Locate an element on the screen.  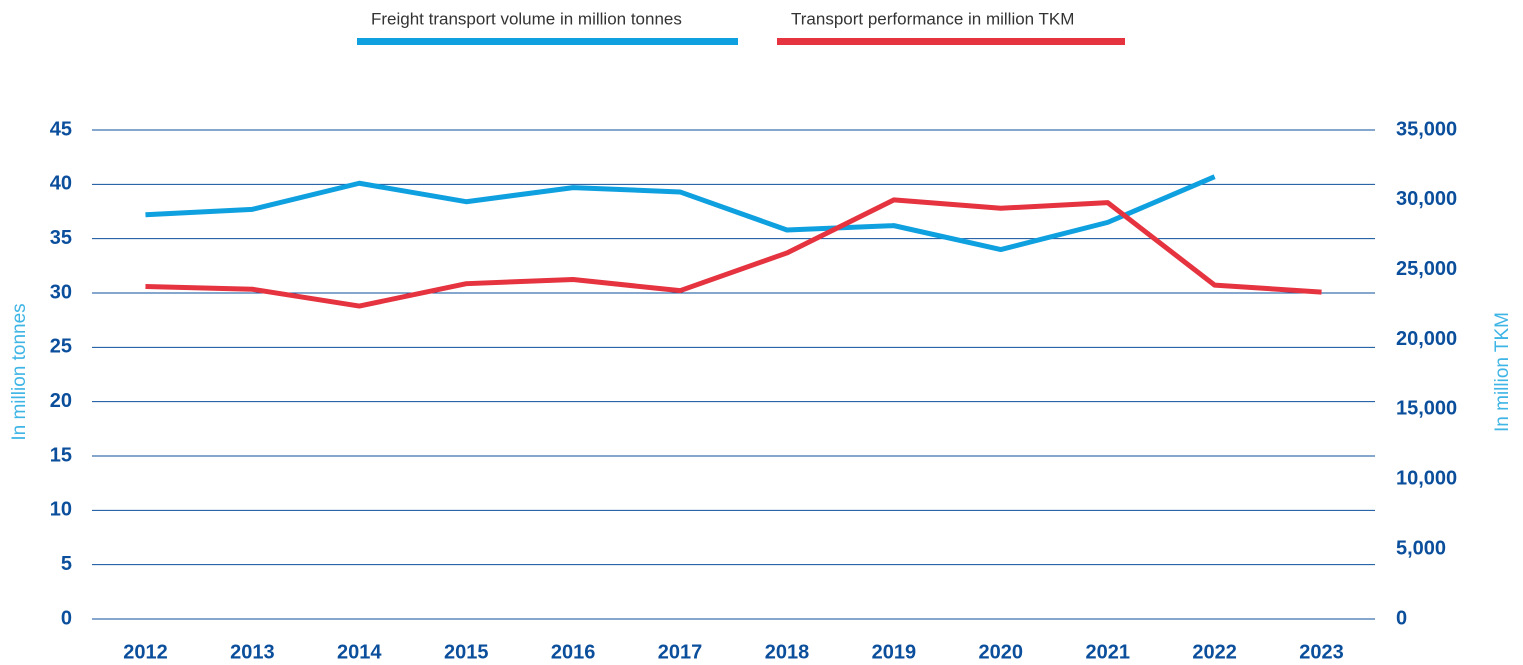
y2-tick-label: 10,000 is located at coordinates (1426, 479).